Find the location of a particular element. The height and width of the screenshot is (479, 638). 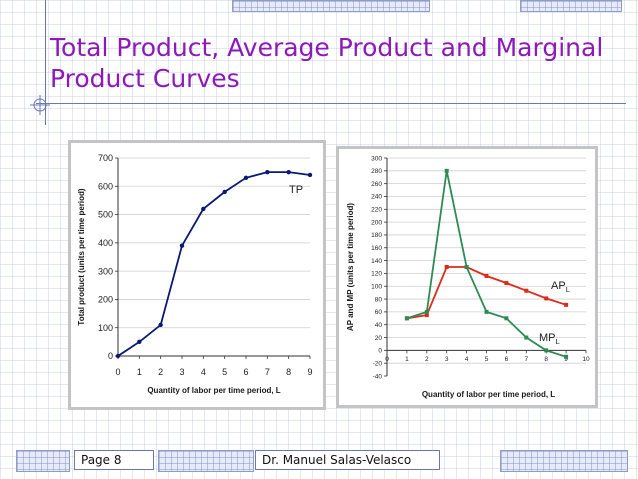

y-tick-label: 140 is located at coordinates (376, 261).